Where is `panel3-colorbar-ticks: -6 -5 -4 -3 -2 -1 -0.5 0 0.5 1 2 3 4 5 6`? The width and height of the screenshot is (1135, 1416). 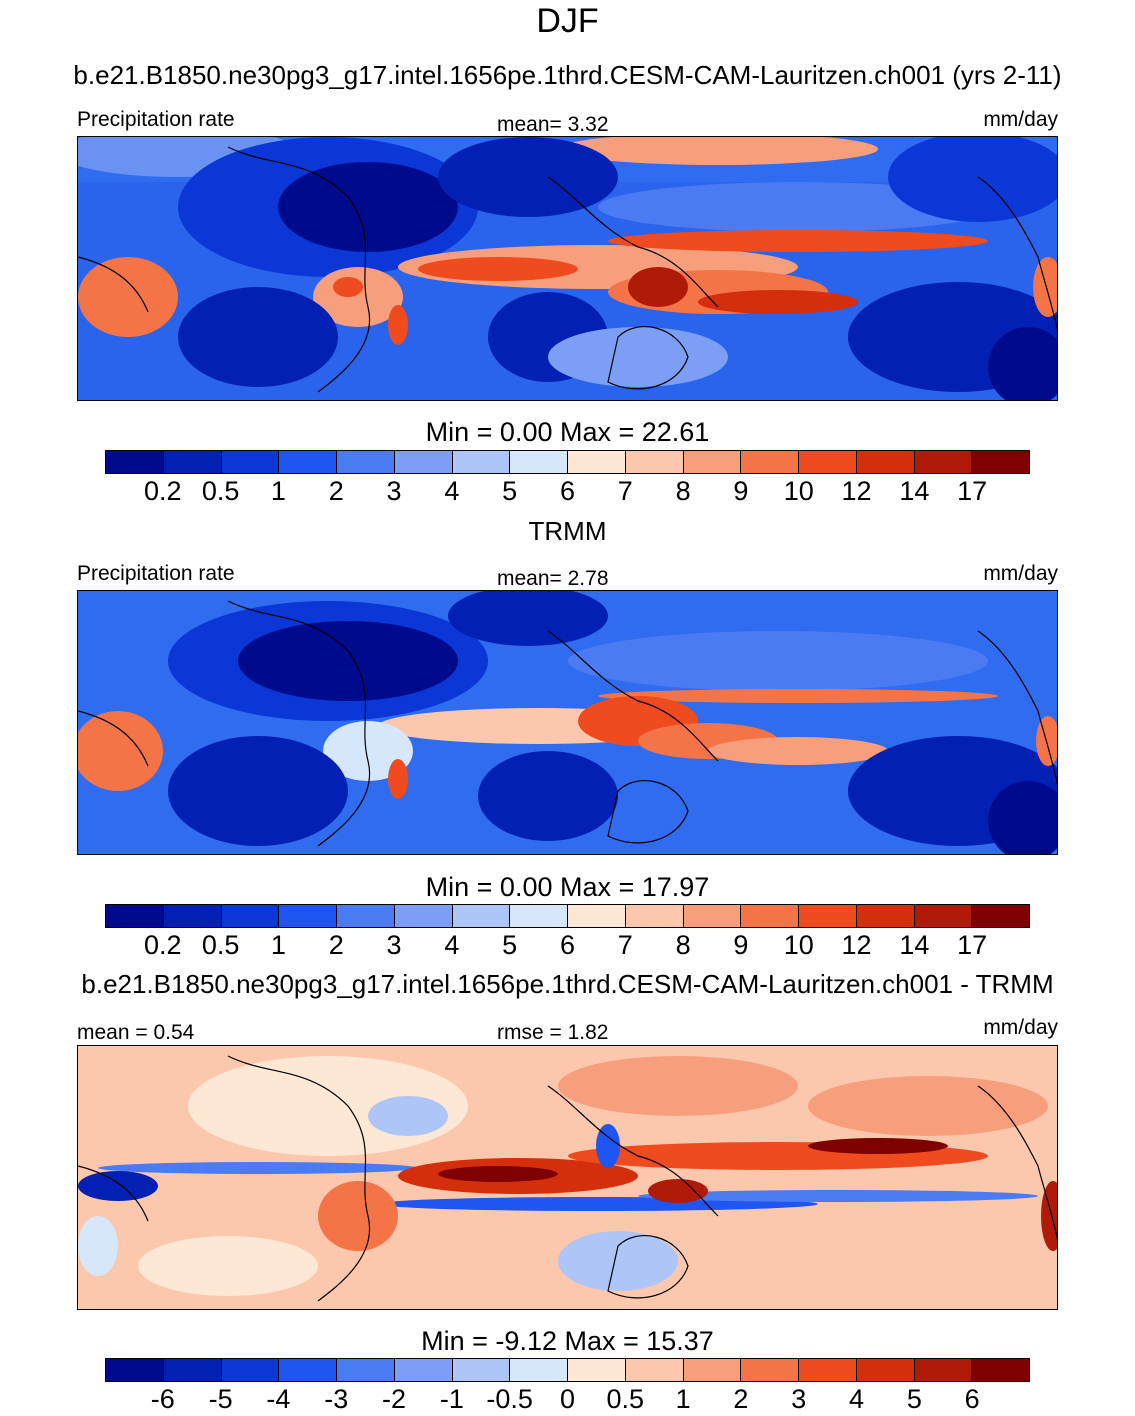 panel3-colorbar-ticks: -6 -5 -4 -3 -2 -1 -0.5 0 0.5 1 2 3 4 5 6 is located at coordinates (567, 1399).